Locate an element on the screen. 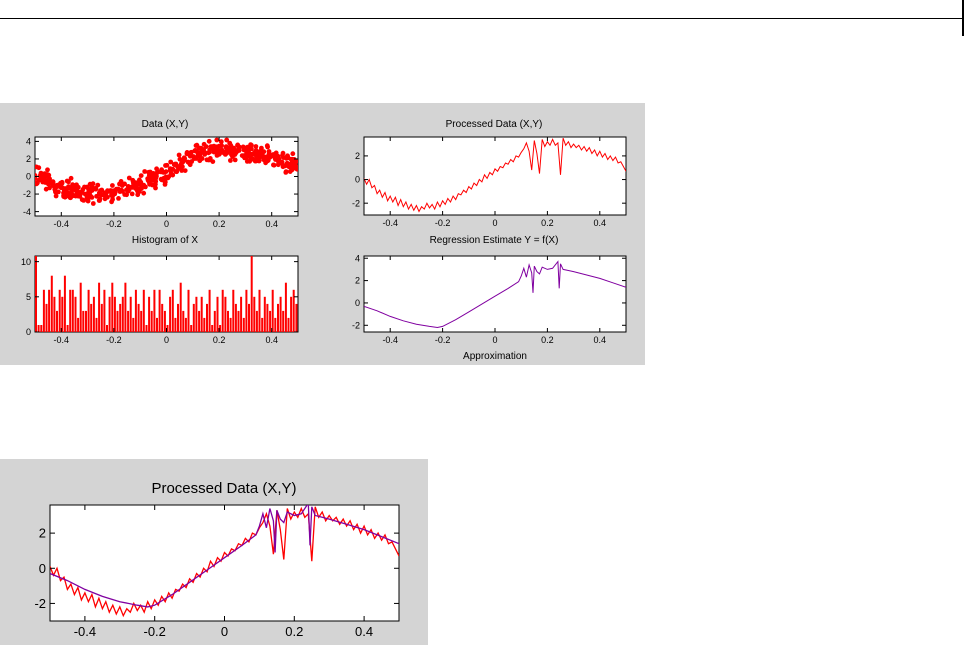 The image size is (973, 645). y-tick-label: 5 is located at coordinates (28, 297).